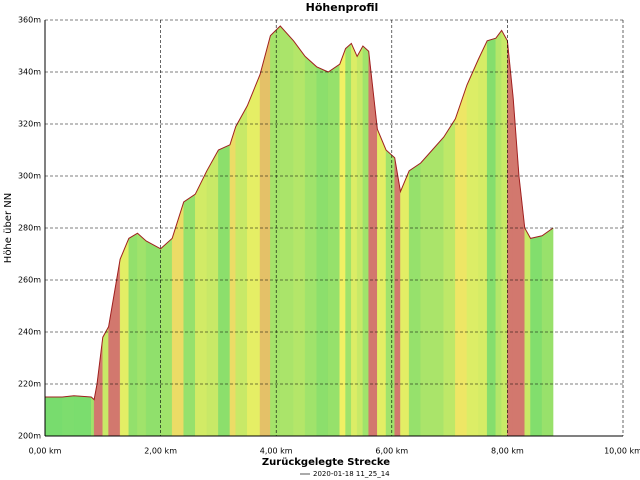  What do you see at coordinates (622, 451) in the screenshot?
I see `x-tick-label: 10,00 km` at bounding box center [622, 451].